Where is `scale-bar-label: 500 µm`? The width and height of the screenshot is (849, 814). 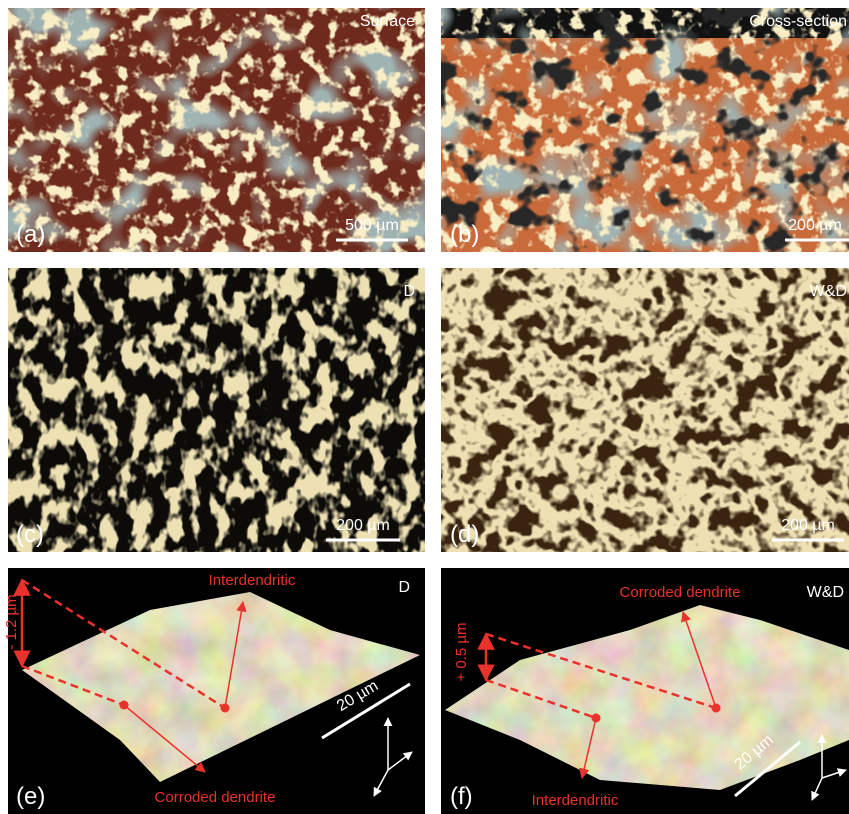 scale-bar-label: 500 µm is located at coordinates (372, 225).